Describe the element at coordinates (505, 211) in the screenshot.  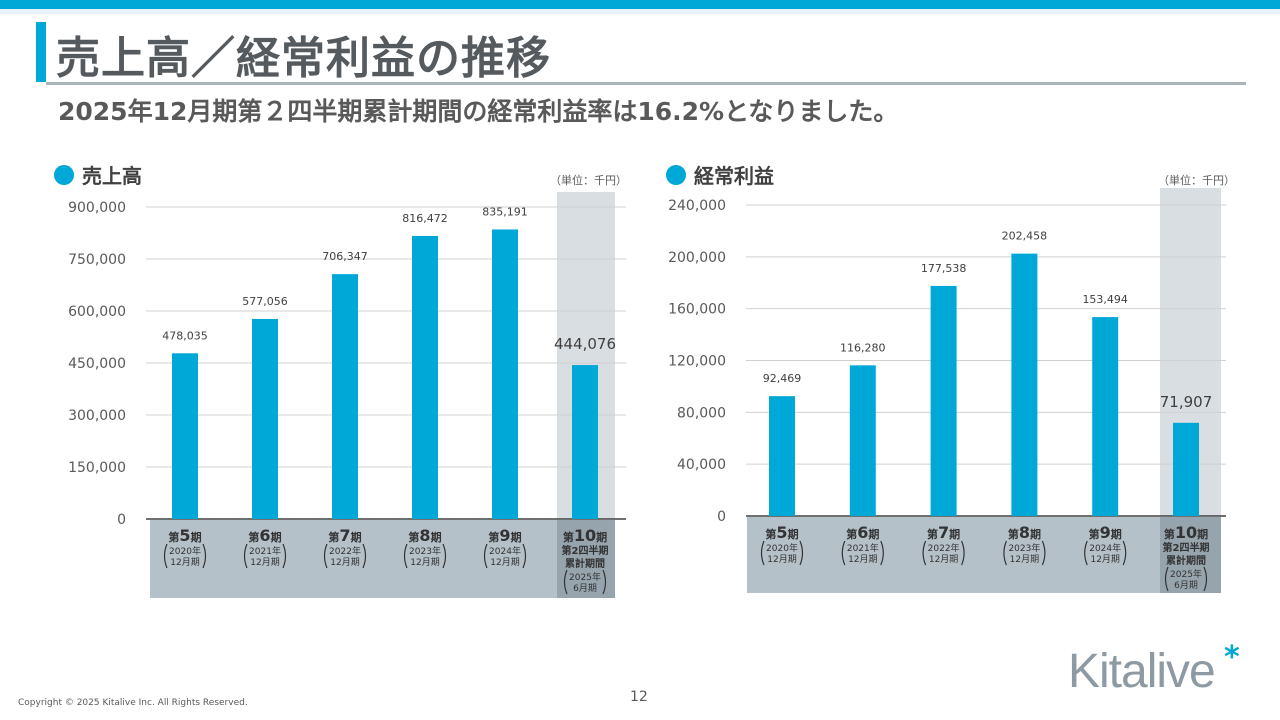
I see `data-label: 835,191` at that location.